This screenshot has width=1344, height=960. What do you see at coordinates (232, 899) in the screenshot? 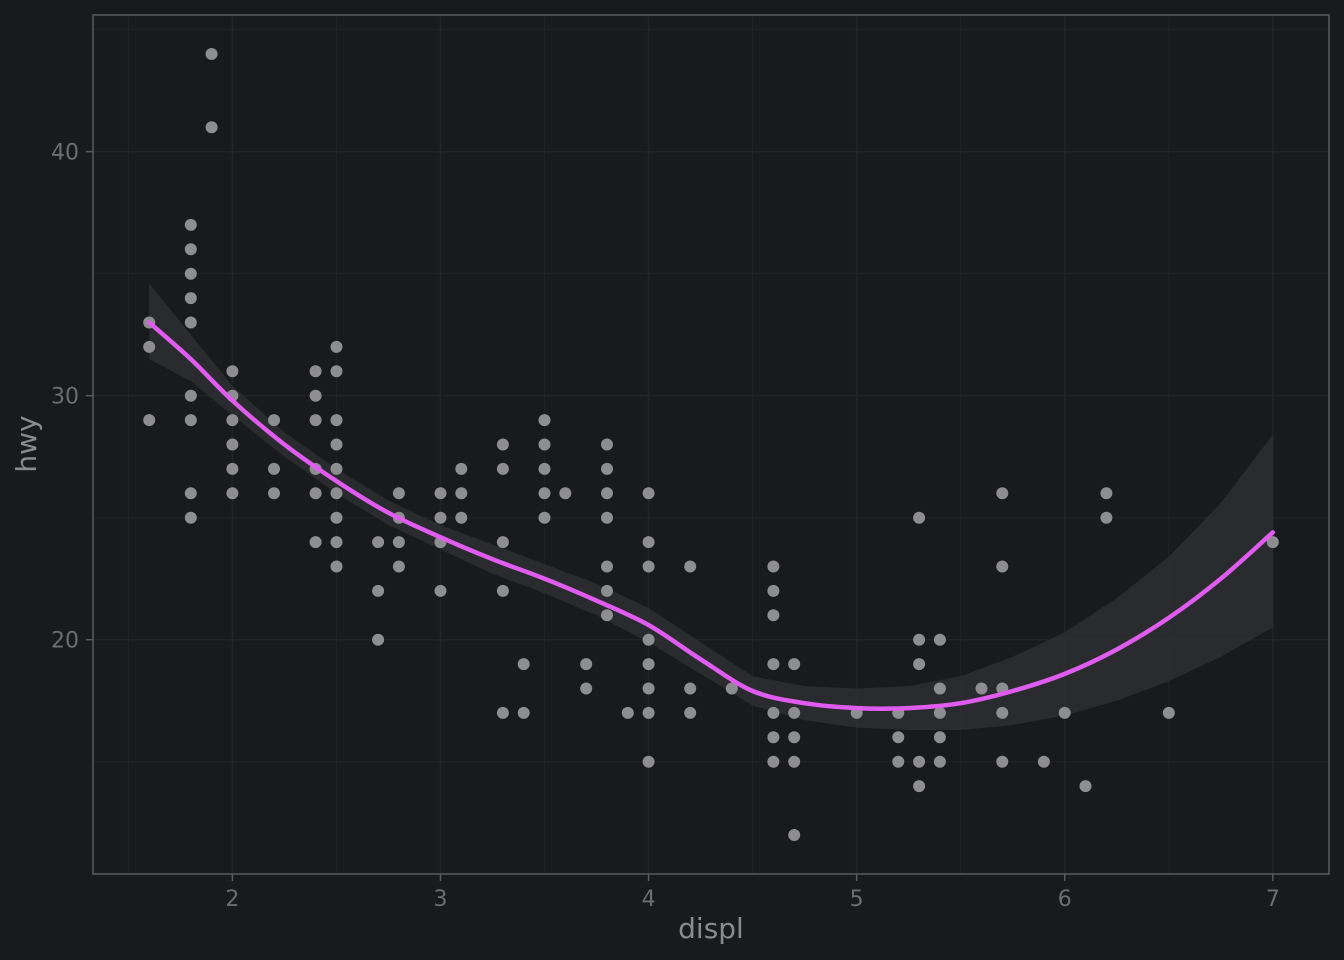
I see `x-tick-label: 2` at bounding box center [232, 899].